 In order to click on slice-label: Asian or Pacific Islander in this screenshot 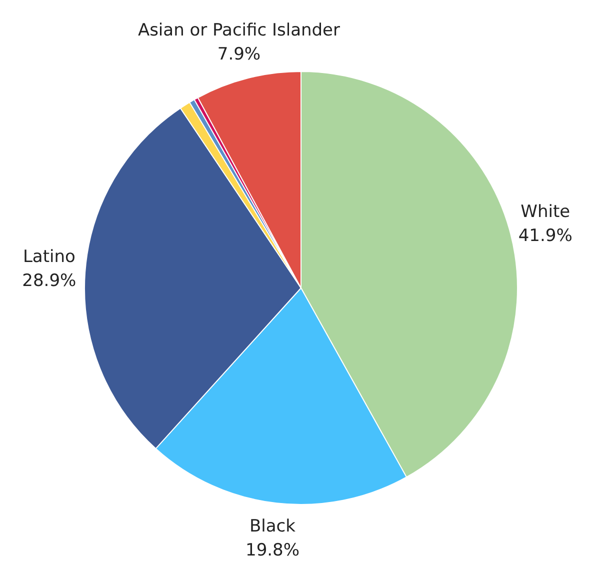, I will do `click(239, 30)`.